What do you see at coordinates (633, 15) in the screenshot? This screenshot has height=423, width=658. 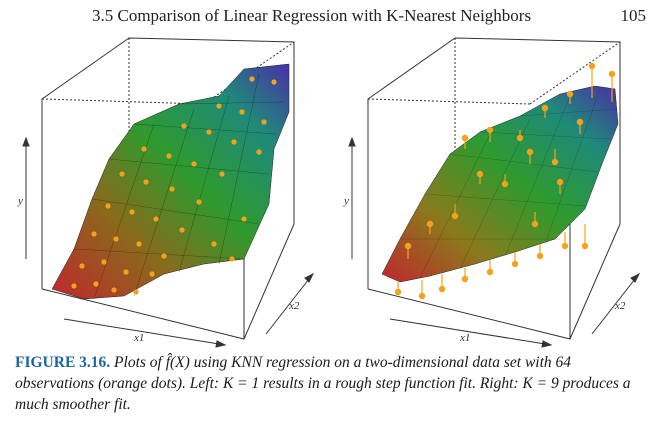 I see `page-number: 105` at bounding box center [633, 15].